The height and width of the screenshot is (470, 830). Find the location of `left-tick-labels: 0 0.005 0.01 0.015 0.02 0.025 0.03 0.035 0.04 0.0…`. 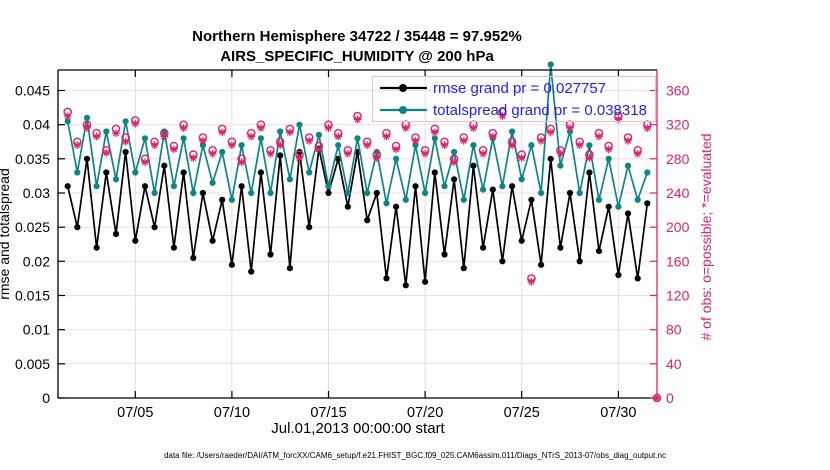

left-tick-labels: 0 0.005 0.01 0.015 0.02 0.025 0.03 0.035 0.04 0.0… is located at coordinates (32, 245).